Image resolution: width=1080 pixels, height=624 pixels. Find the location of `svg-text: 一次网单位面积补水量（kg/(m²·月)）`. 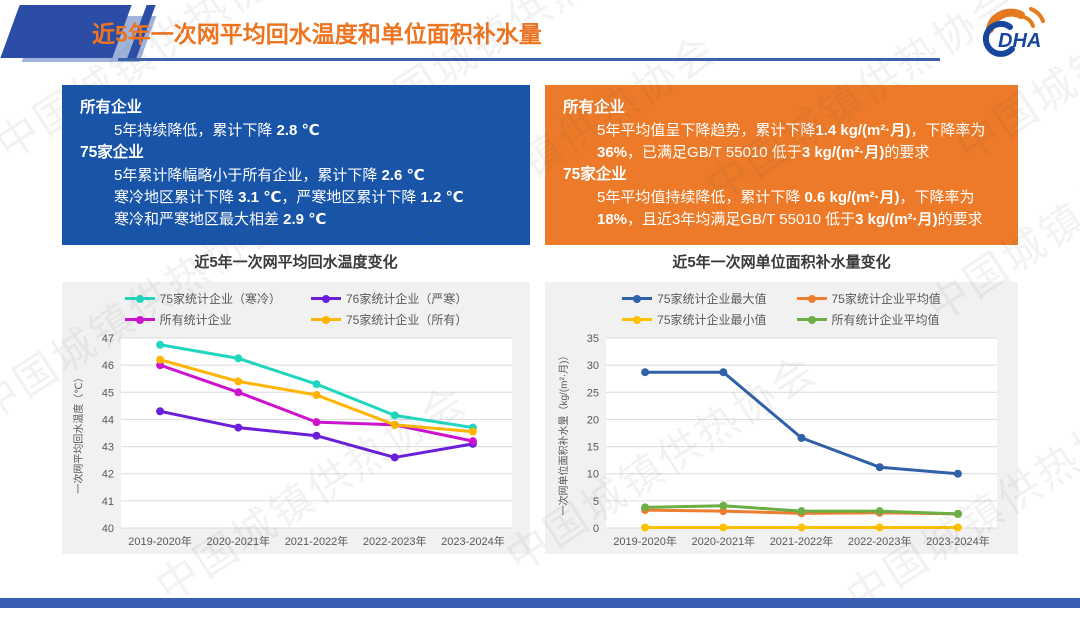

svg-text: 一次网单位面积补水量（kg/(m²·月)） is located at coordinates (563, 433).